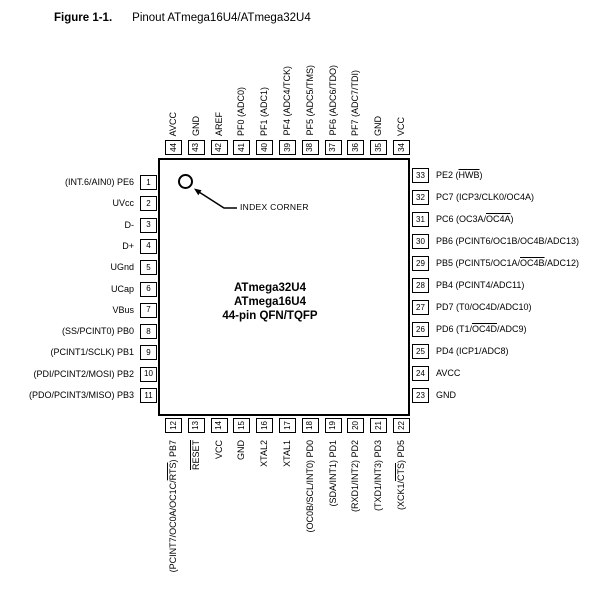 Image resolution: width=607 pixels, height=606 pixels. Describe the element at coordinates (420, 263) in the screenshot. I see `pin-29-box: 29` at that location.